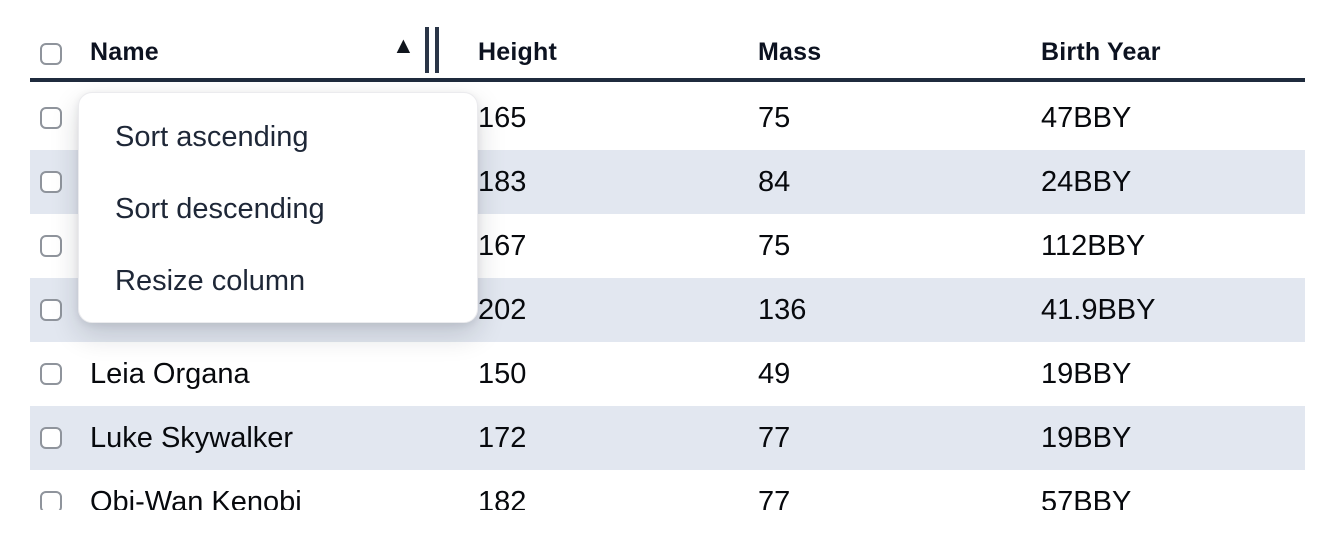  I want to click on cell-height: 182, so click(502, 498).